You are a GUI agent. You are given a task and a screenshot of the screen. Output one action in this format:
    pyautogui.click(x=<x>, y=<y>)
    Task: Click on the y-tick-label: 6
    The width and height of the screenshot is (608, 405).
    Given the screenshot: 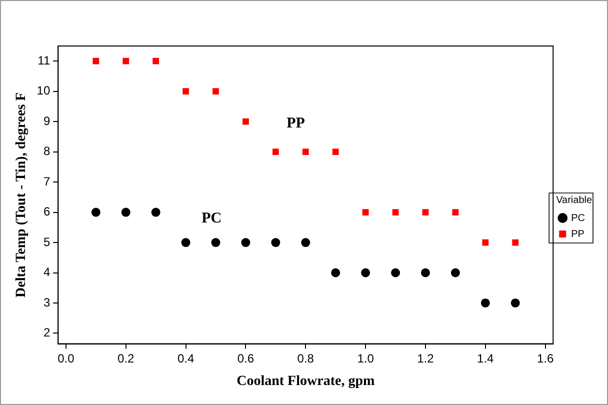 What is the action you would take?
    pyautogui.click(x=46, y=211)
    